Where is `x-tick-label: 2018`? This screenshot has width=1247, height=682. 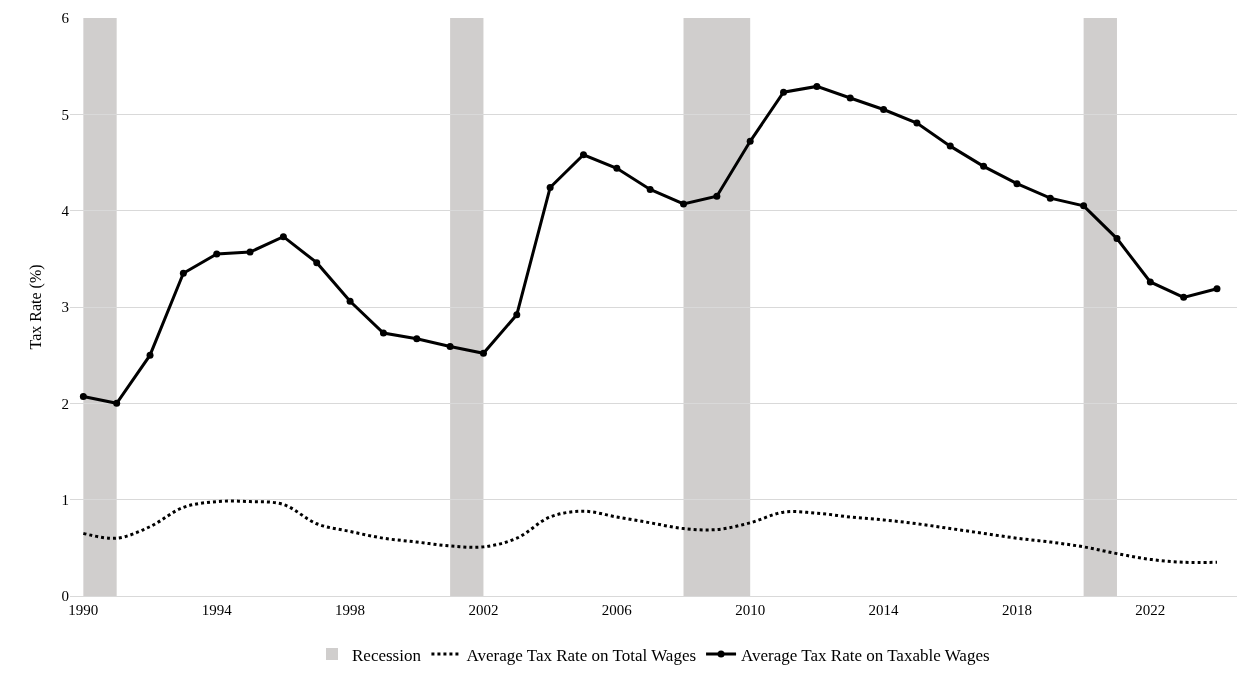
x-tick-label: 2018 is located at coordinates (1016, 610).